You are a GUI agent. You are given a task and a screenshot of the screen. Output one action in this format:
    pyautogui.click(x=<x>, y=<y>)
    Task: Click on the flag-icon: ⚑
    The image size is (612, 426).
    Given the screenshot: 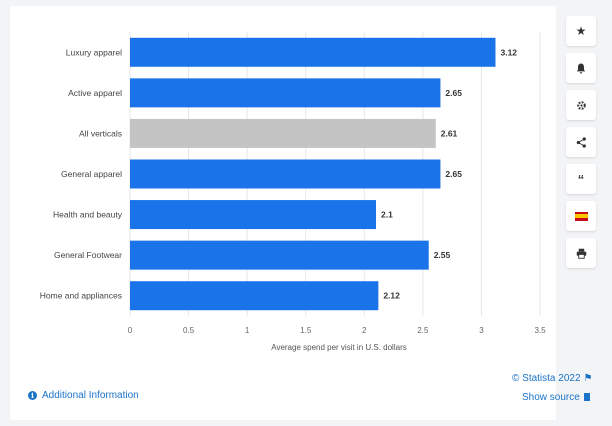 What is the action you would take?
    pyautogui.click(x=588, y=378)
    